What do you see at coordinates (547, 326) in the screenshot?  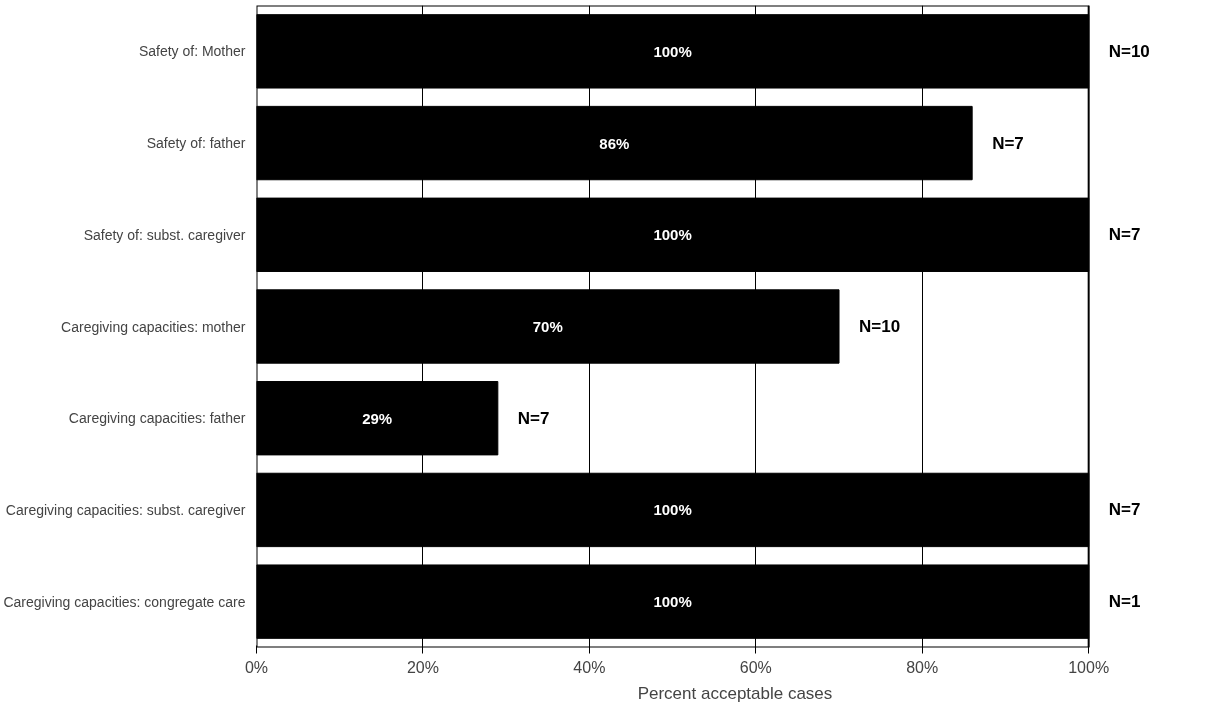 I see `data-label: 70%` at bounding box center [547, 326].